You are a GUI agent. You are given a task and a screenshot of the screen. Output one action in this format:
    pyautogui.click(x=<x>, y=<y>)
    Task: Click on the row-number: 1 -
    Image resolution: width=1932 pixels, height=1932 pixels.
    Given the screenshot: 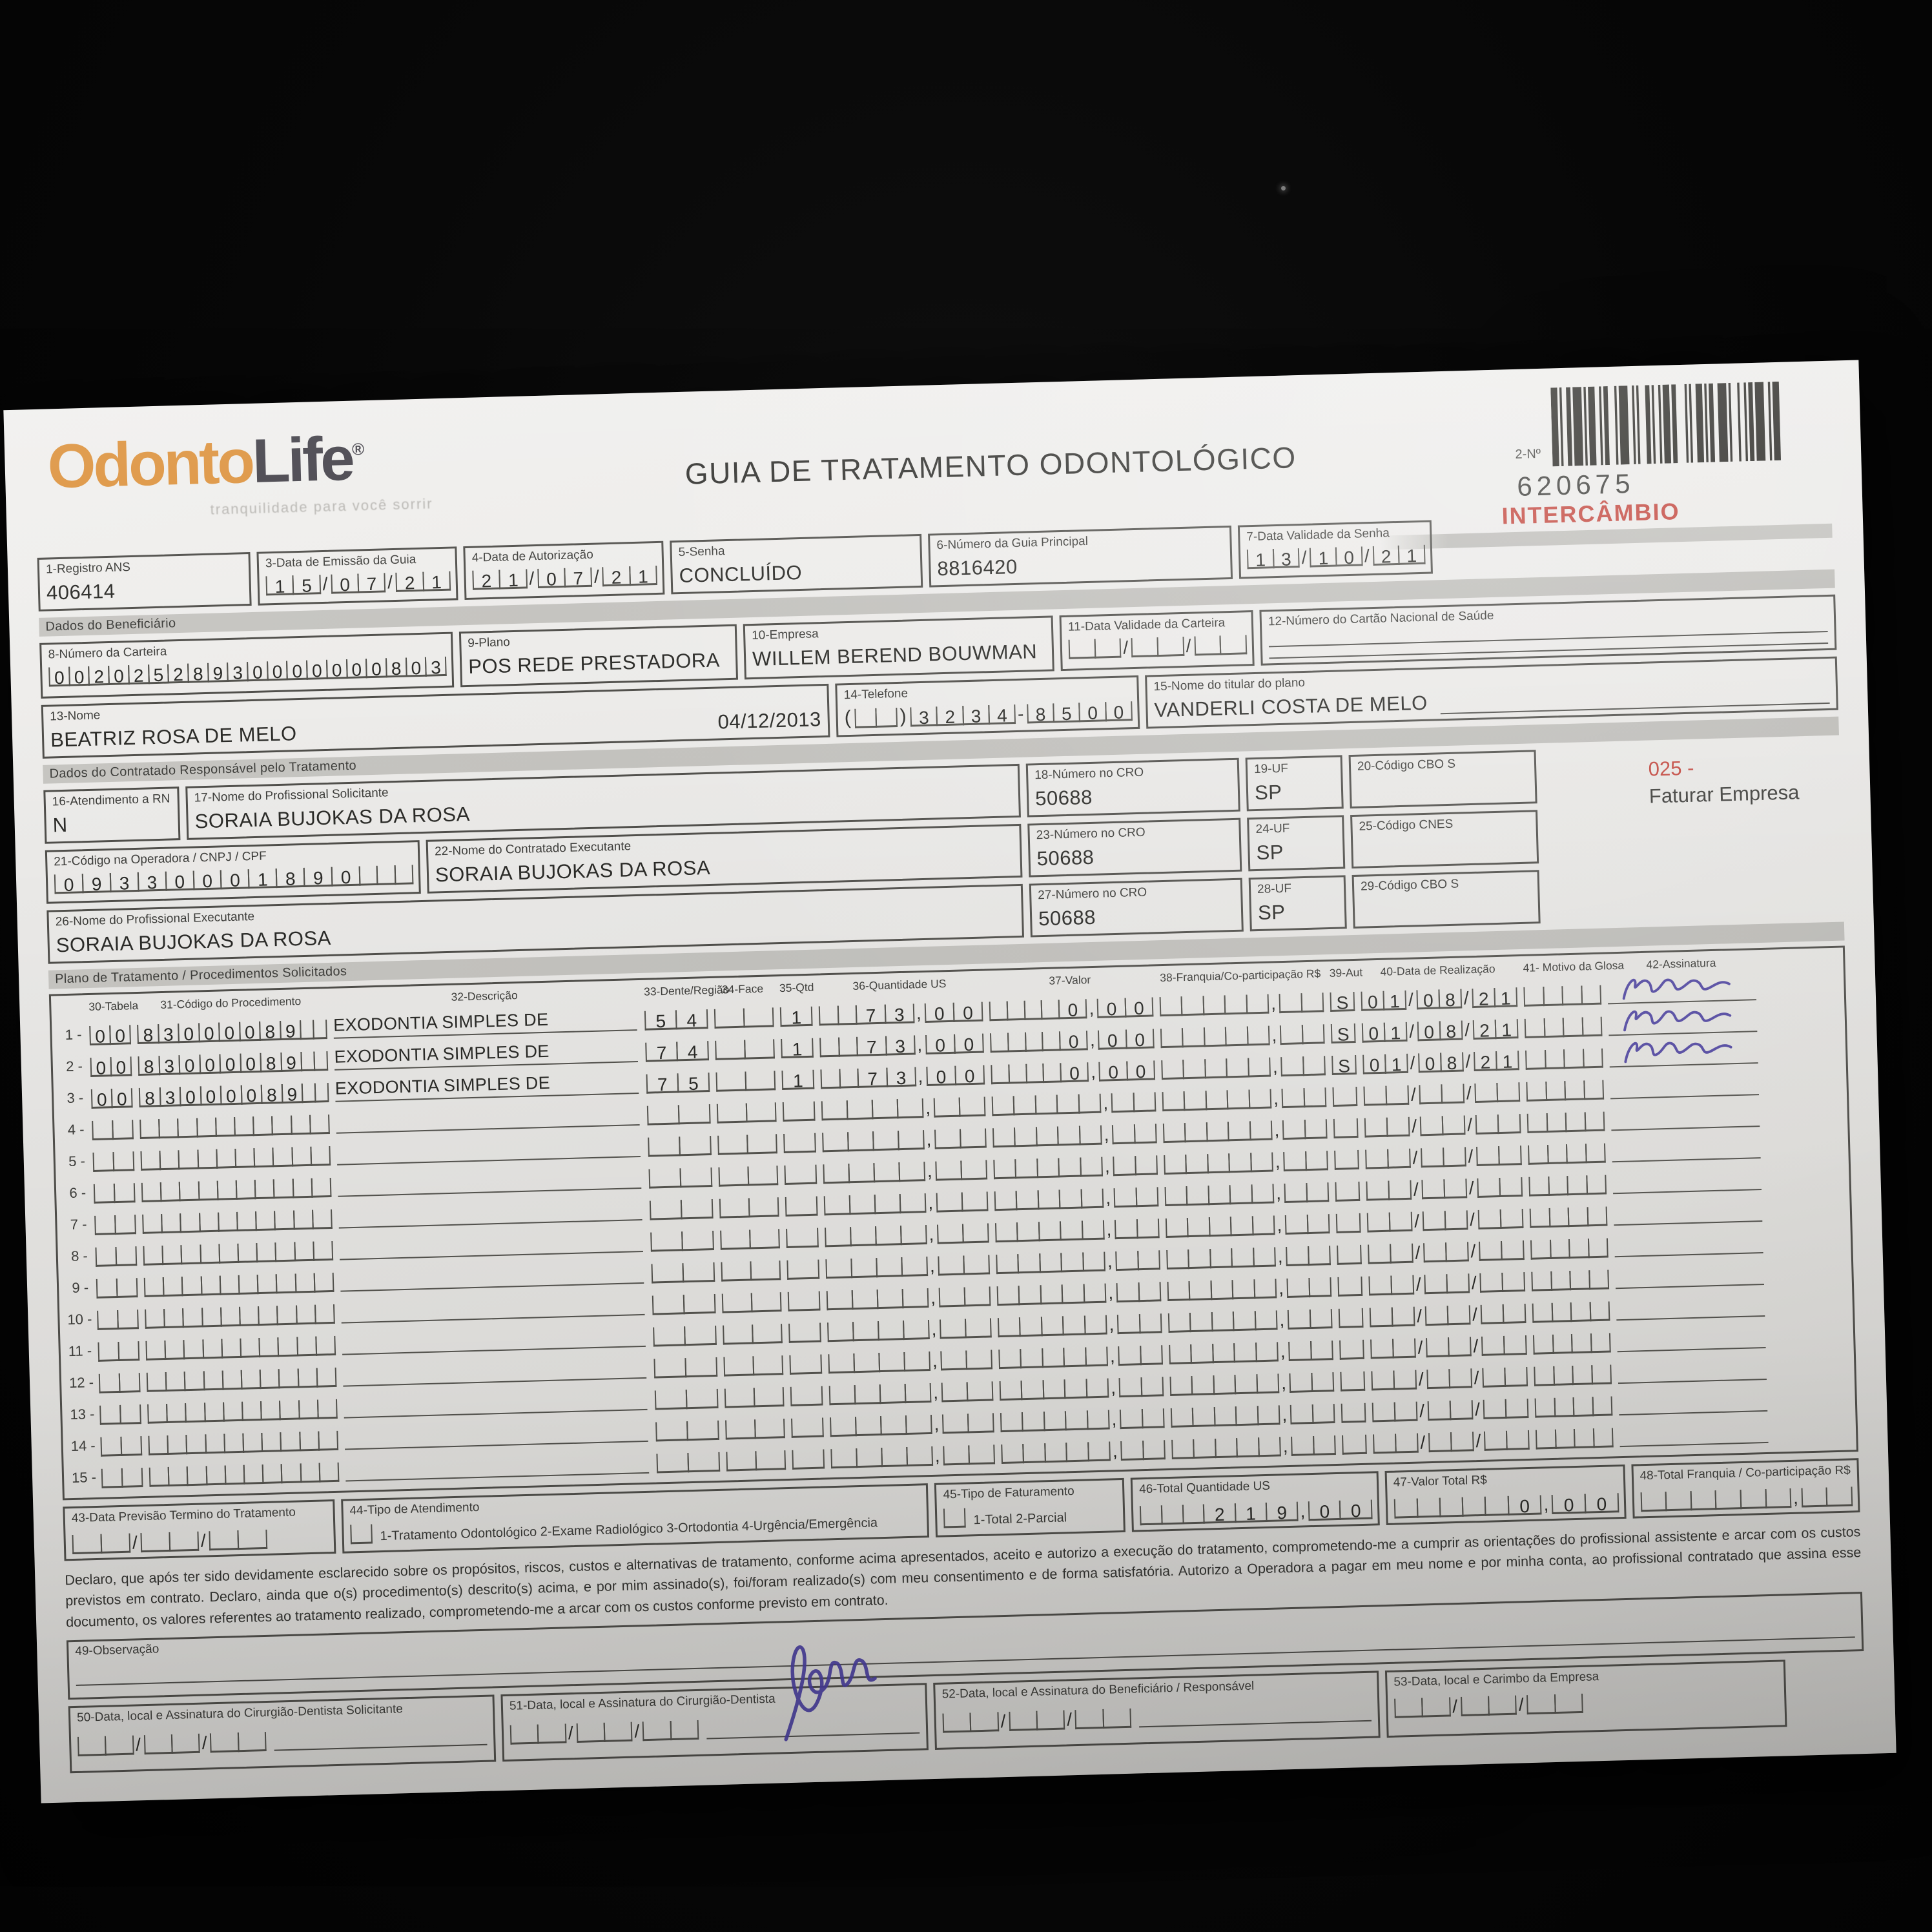 What is the action you would take?
    pyautogui.click(x=73, y=1034)
    